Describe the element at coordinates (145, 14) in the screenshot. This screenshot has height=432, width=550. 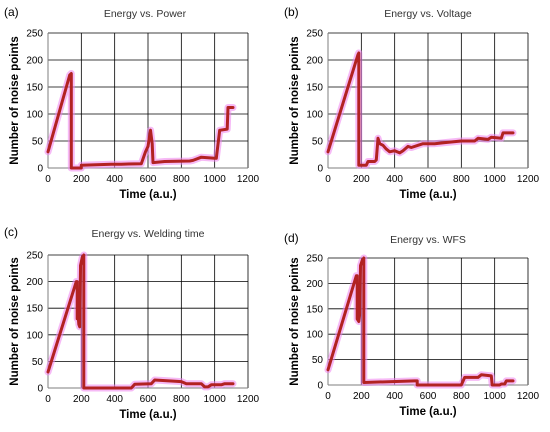
I see `panel-a-title: Energy vs. Power` at that location.